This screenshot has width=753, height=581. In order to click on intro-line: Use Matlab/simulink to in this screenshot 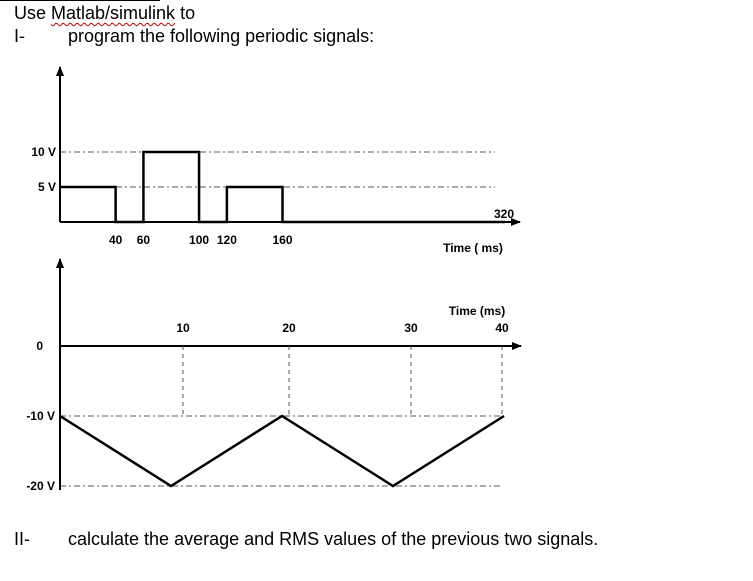, I will do `click(104, 13)`.